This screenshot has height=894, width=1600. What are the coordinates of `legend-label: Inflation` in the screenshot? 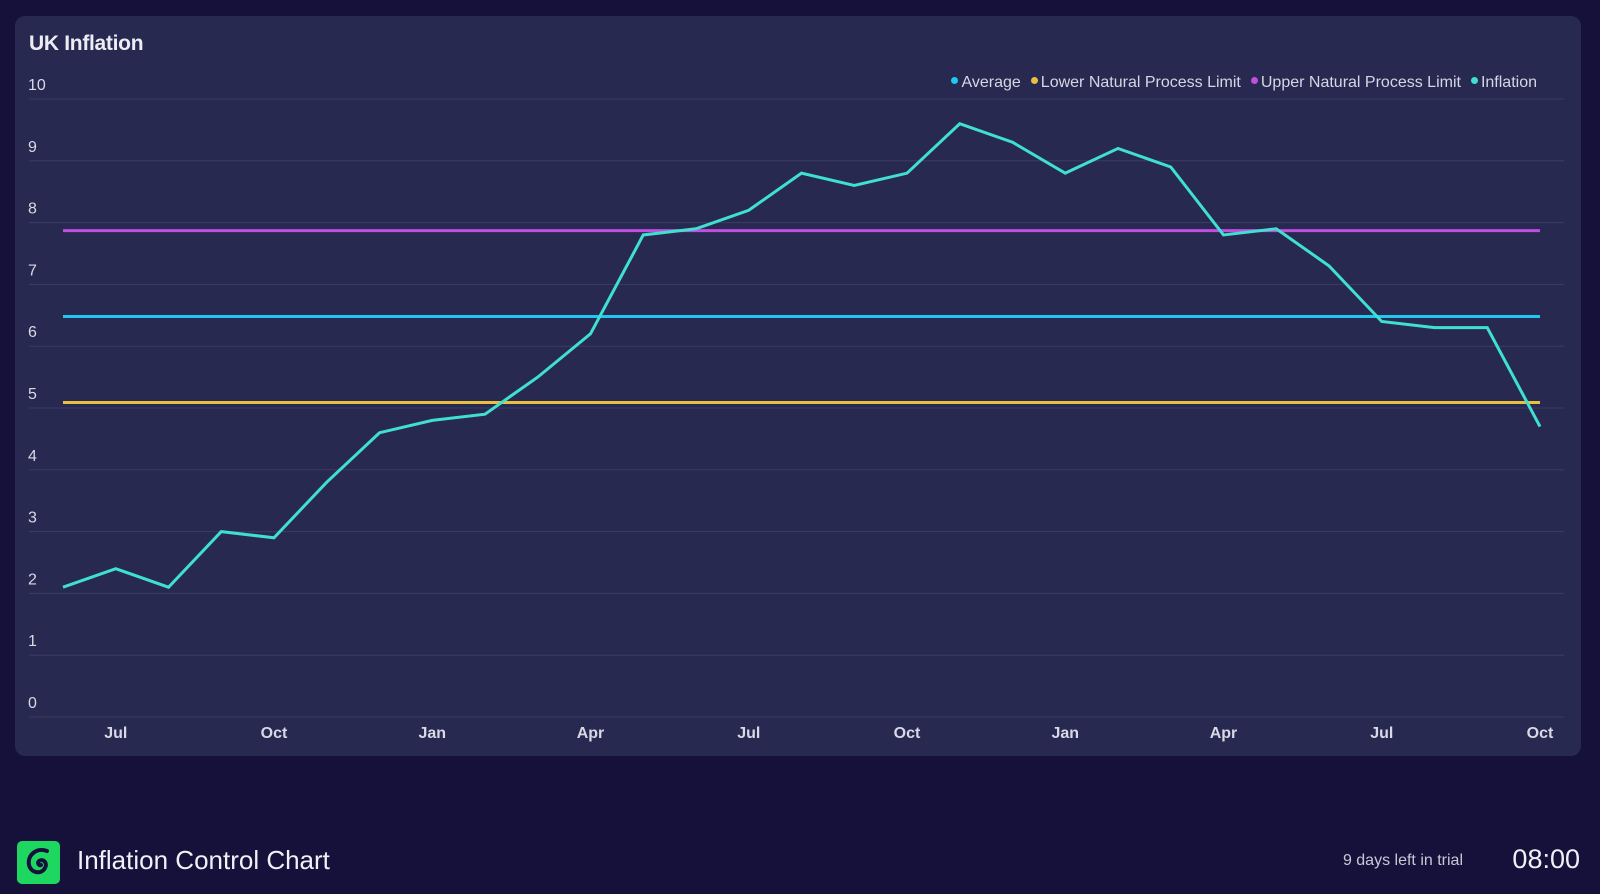 It's located at (1508, 82).